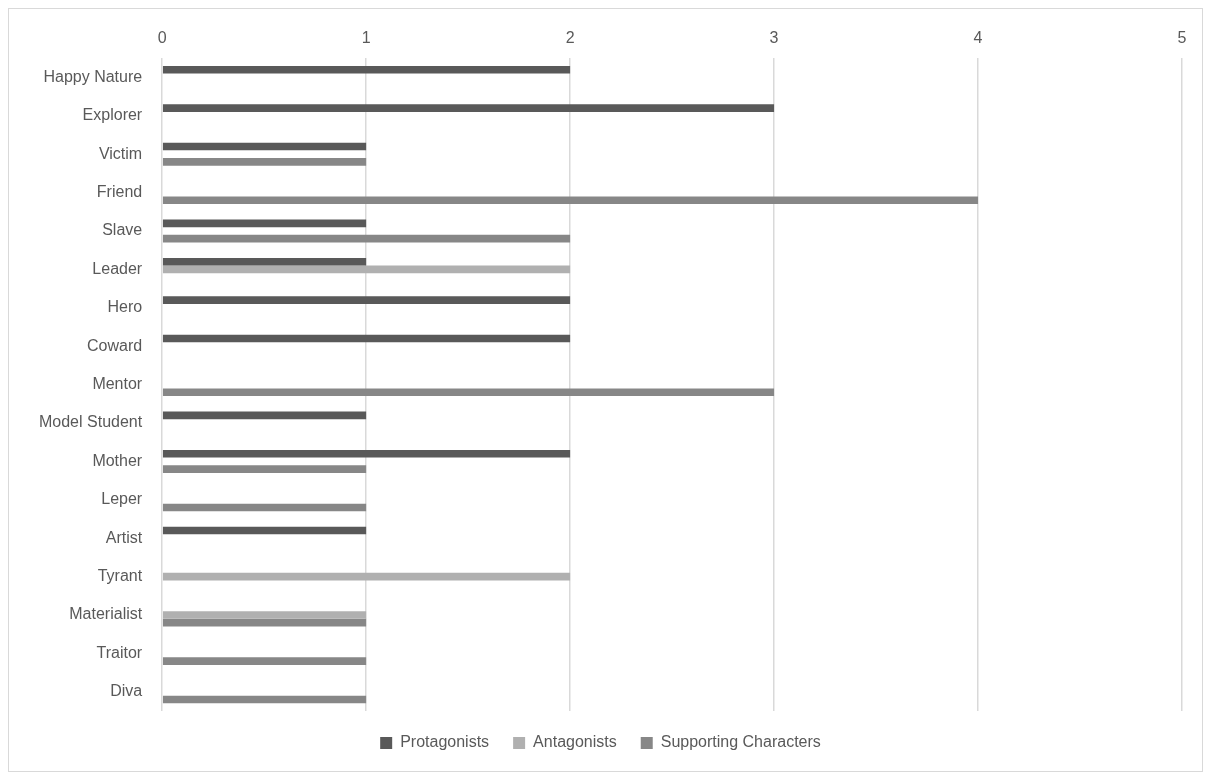  What do you see at coordinates (119, 192) in the screenshot?
I see `y-tick-label: Friend` at bounding box center [119, 192].